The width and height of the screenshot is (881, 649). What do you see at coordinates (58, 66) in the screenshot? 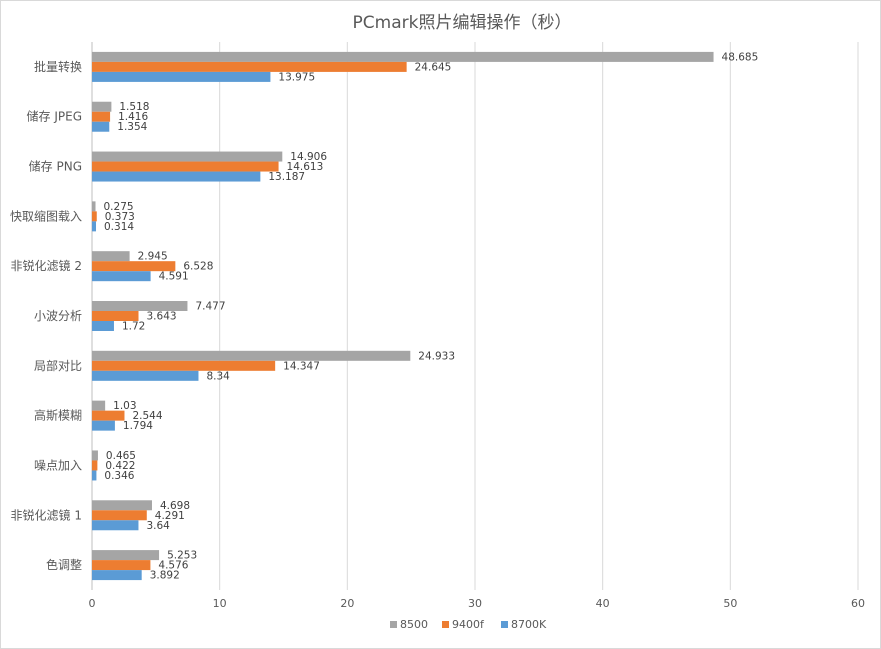
I see `category-label: 批量转换` at bounding box center [58, 66].